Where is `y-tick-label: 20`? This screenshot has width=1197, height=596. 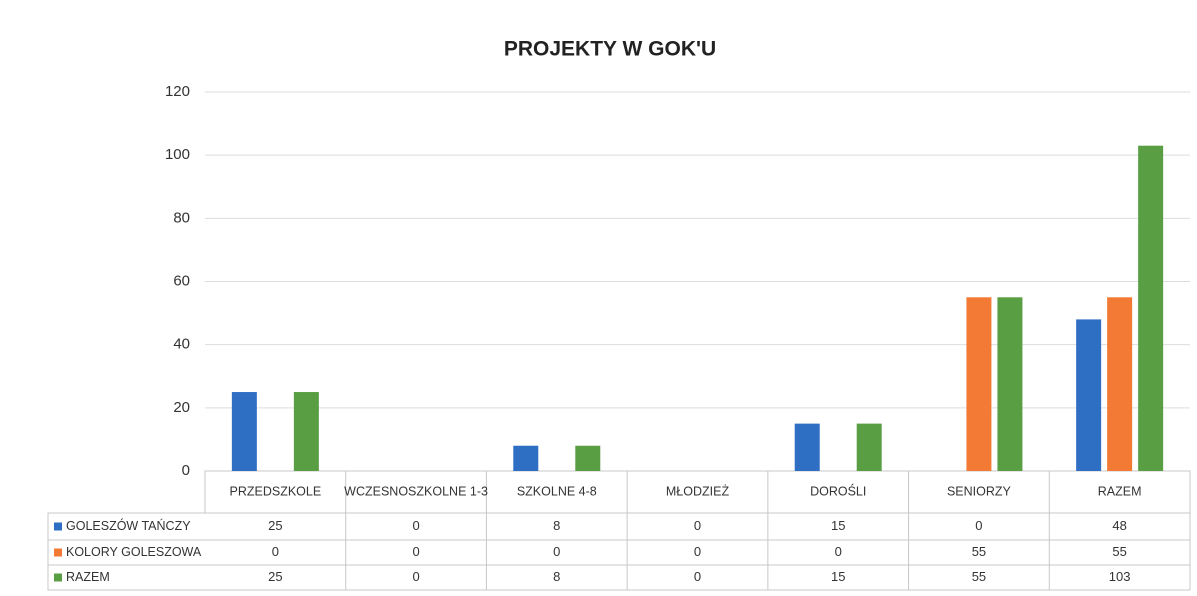 y-tick-label: 20 is located at coordinates (181, 407).